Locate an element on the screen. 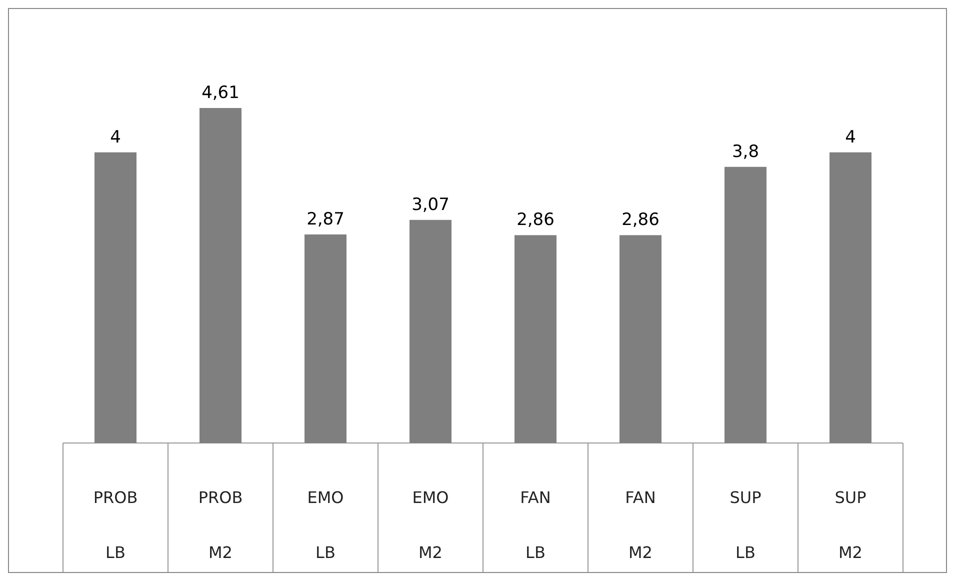 The image size is (955, 585). data-label: 2,87 is located at coordinates (325, 219).